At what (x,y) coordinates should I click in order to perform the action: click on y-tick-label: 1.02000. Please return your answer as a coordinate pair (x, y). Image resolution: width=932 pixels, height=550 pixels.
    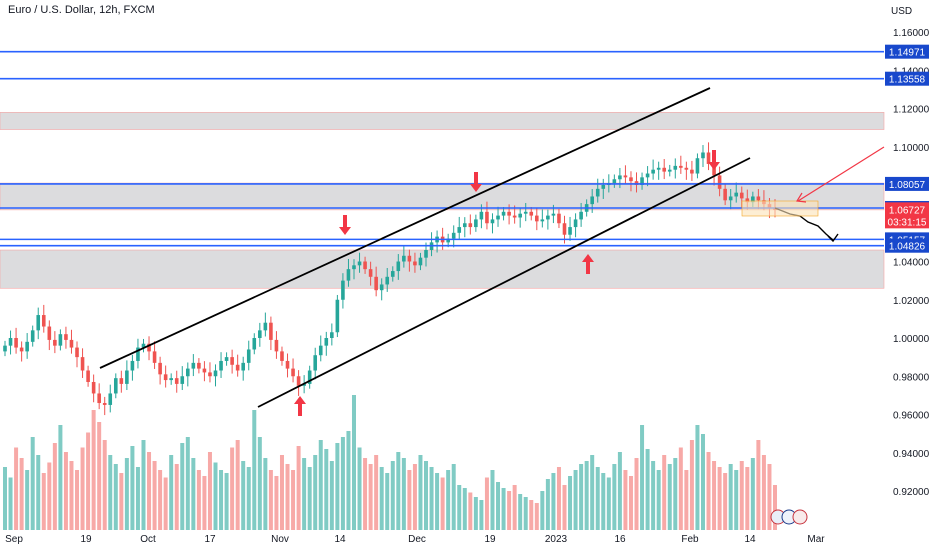
    Looking at the image, I should click on (911, 301).